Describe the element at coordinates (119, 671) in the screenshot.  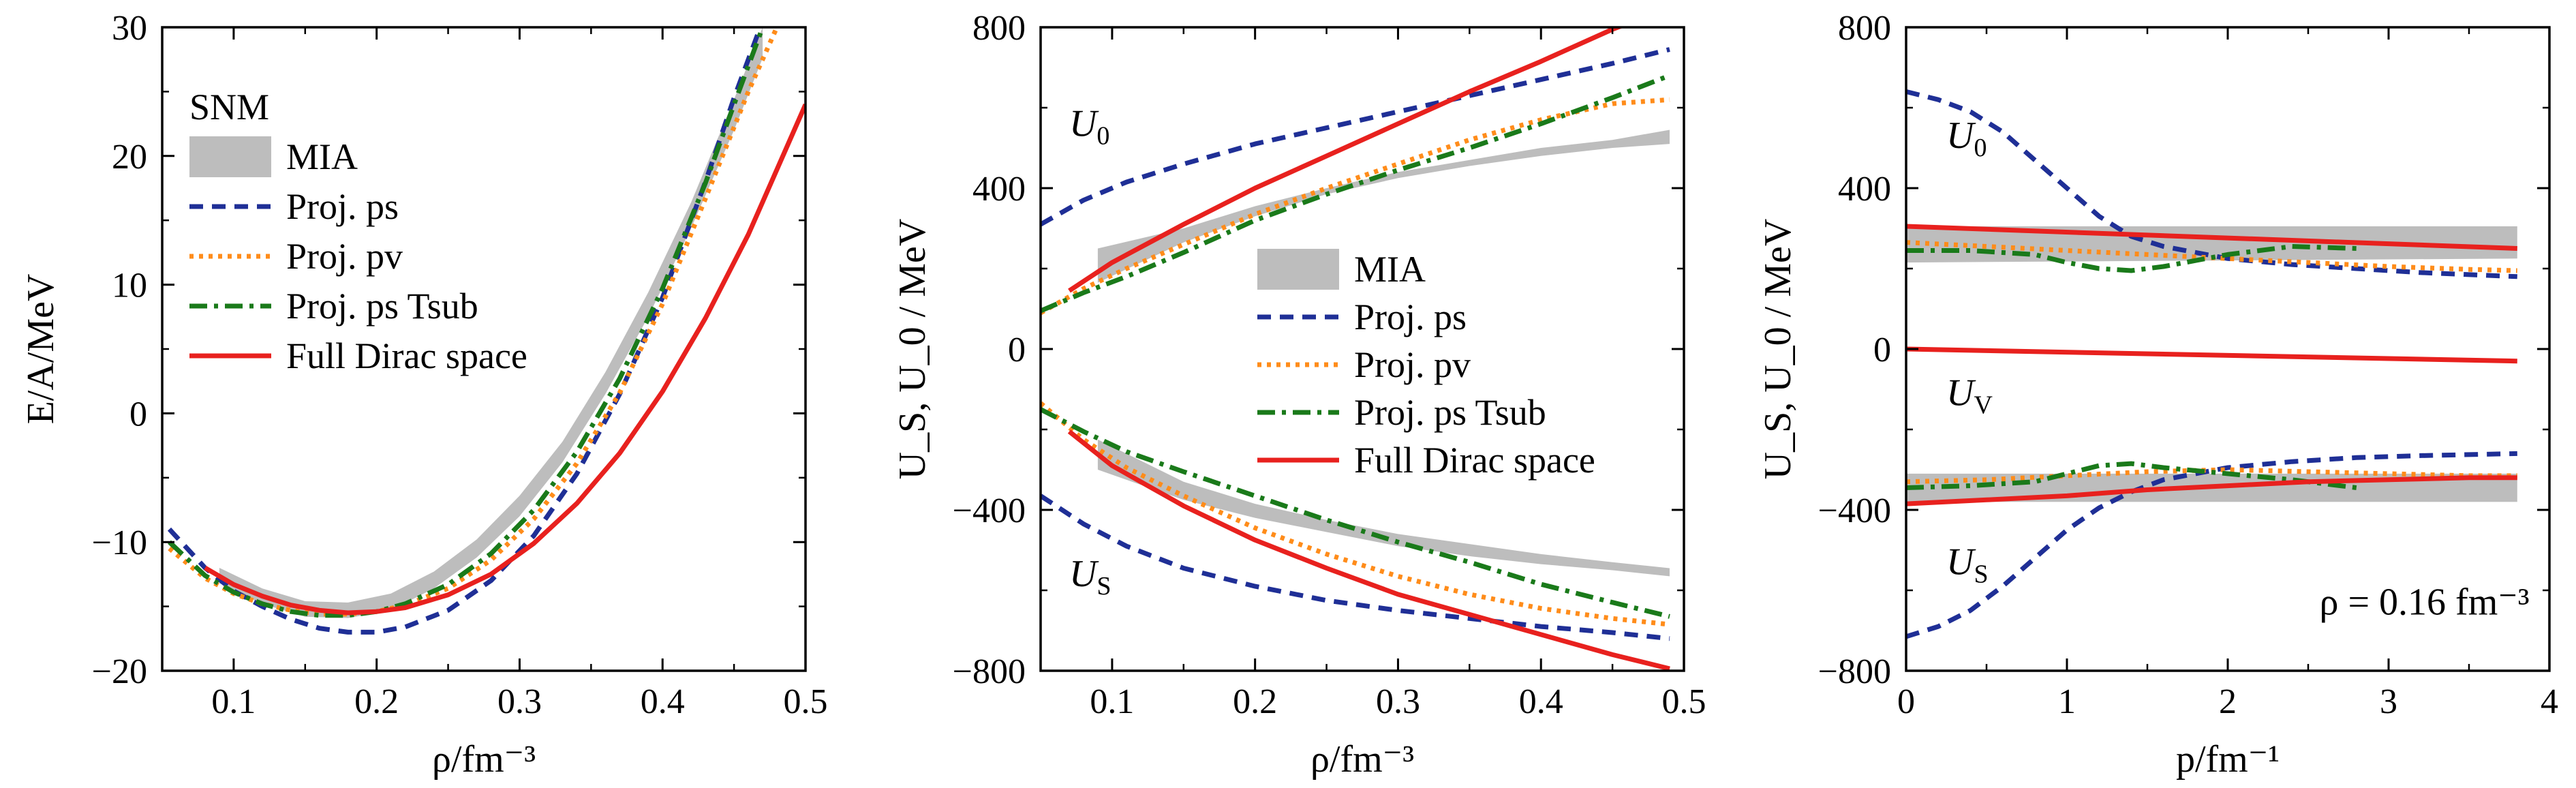
I see `y-tick-label: −20` at that location.